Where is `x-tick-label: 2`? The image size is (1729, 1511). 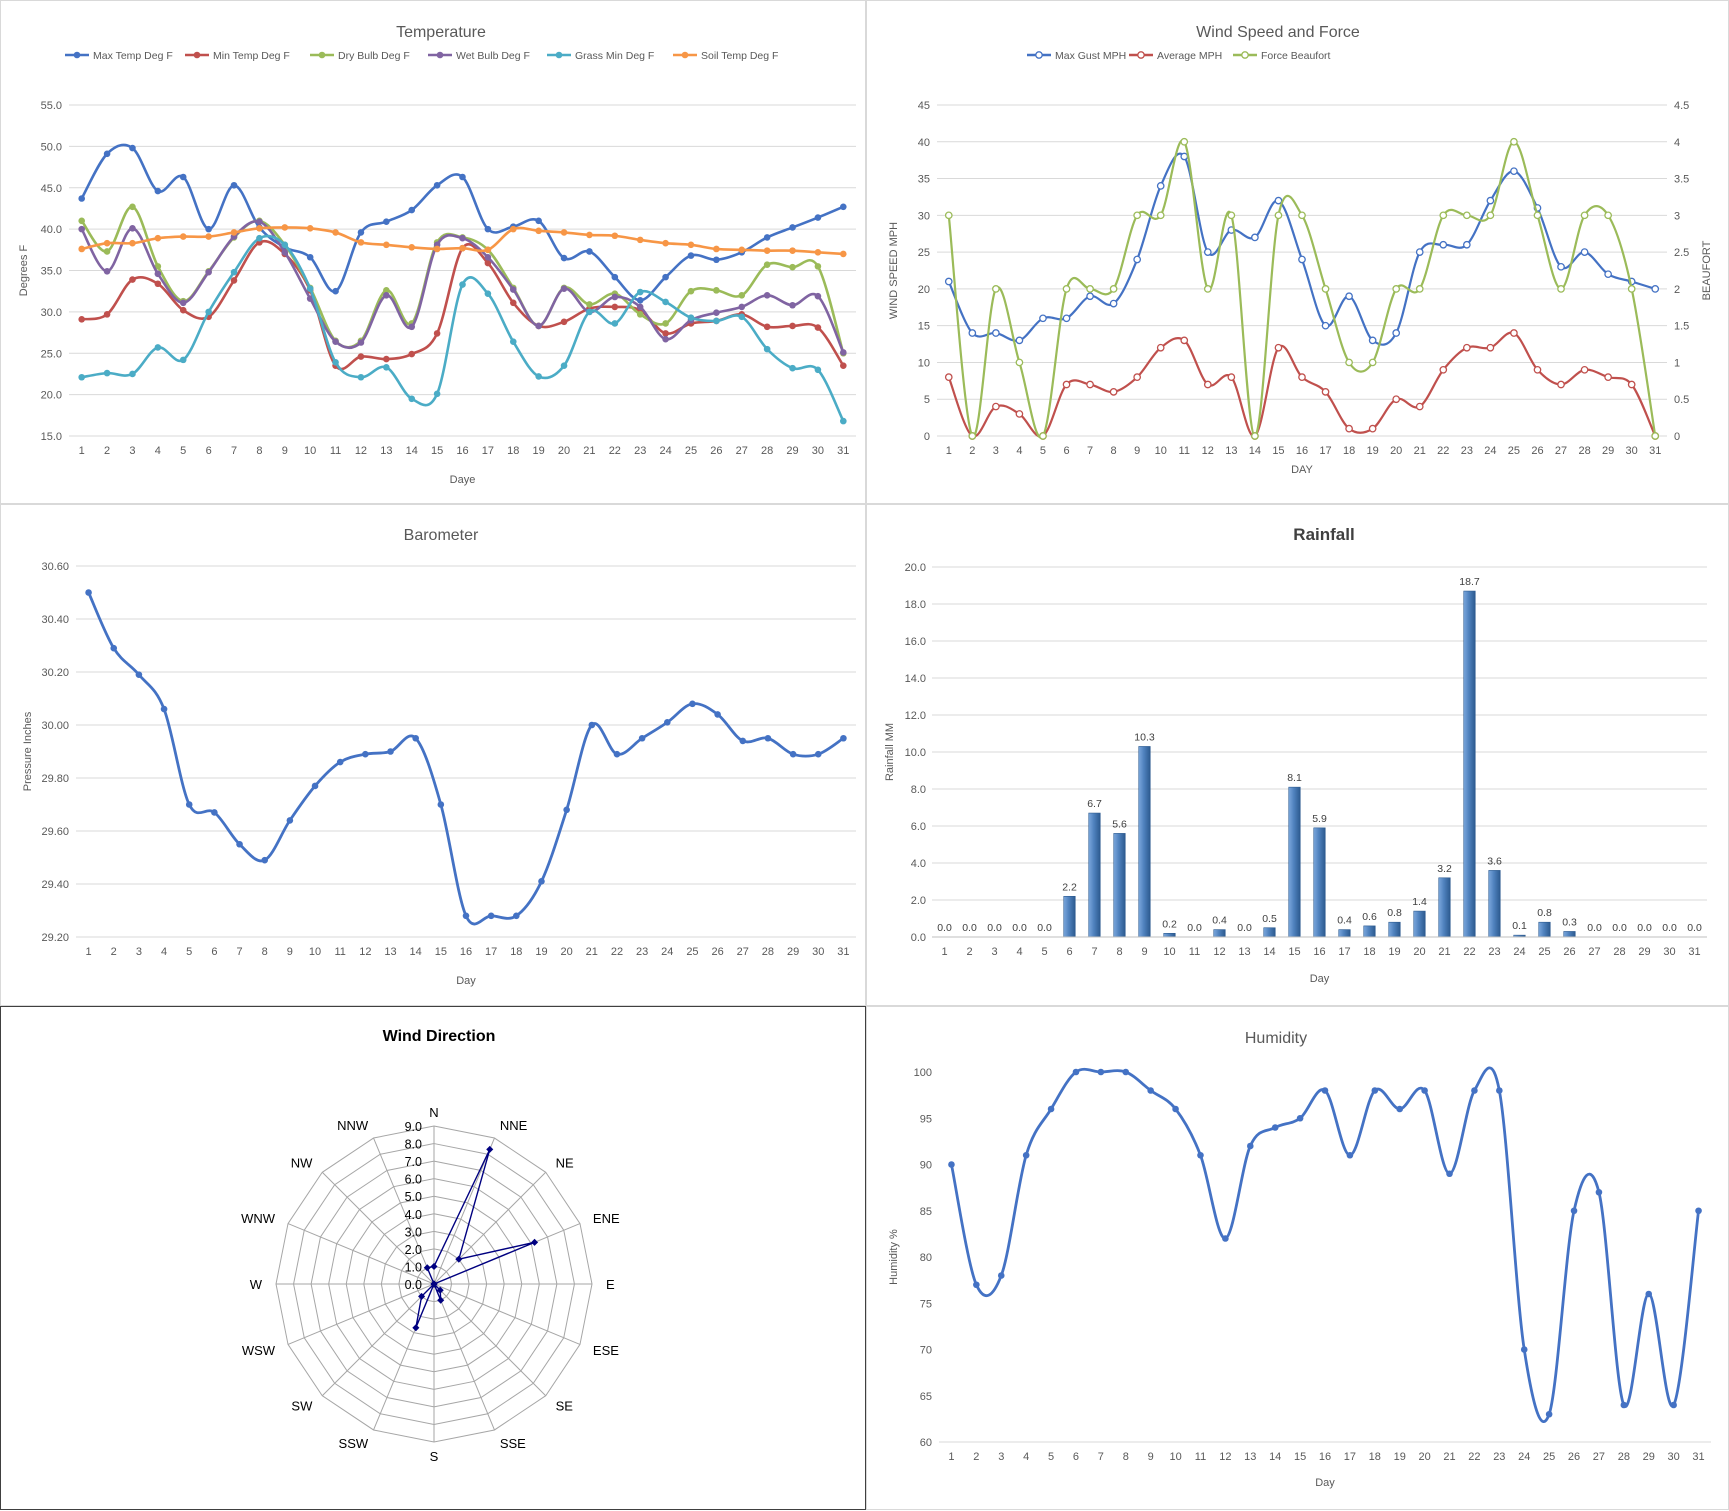 x-tick-label: 2 is located at coordinates (114, 952).